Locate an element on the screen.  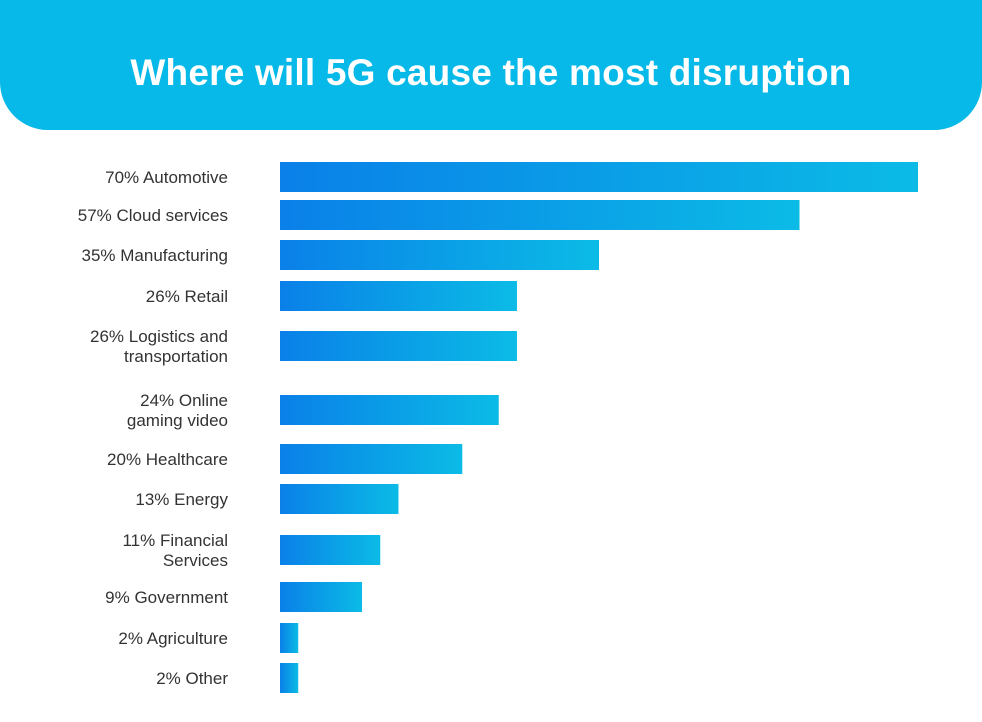
category-label: 26% Logistics and transportation is located at coordinates (159, 346).